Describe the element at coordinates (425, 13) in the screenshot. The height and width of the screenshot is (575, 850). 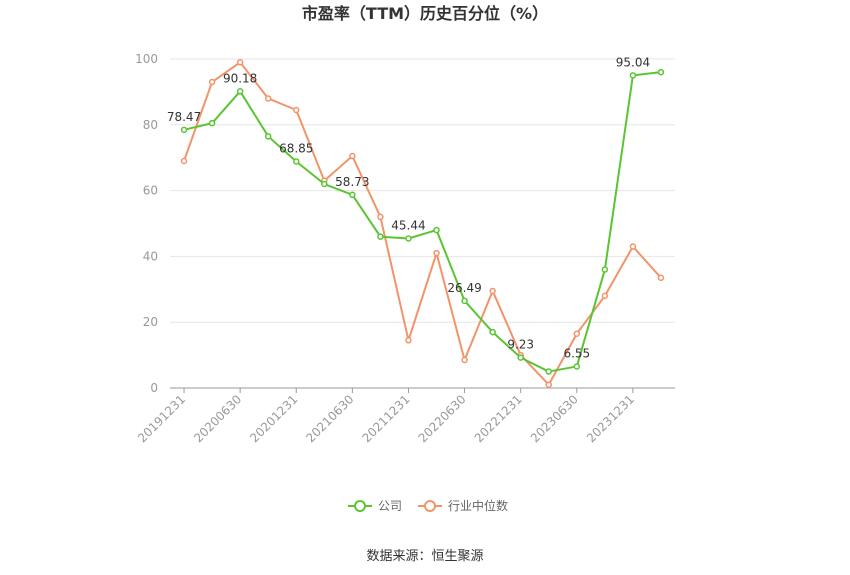
I see `chart-title: 市盈率（TTM）历史百分位（%）` at that location.